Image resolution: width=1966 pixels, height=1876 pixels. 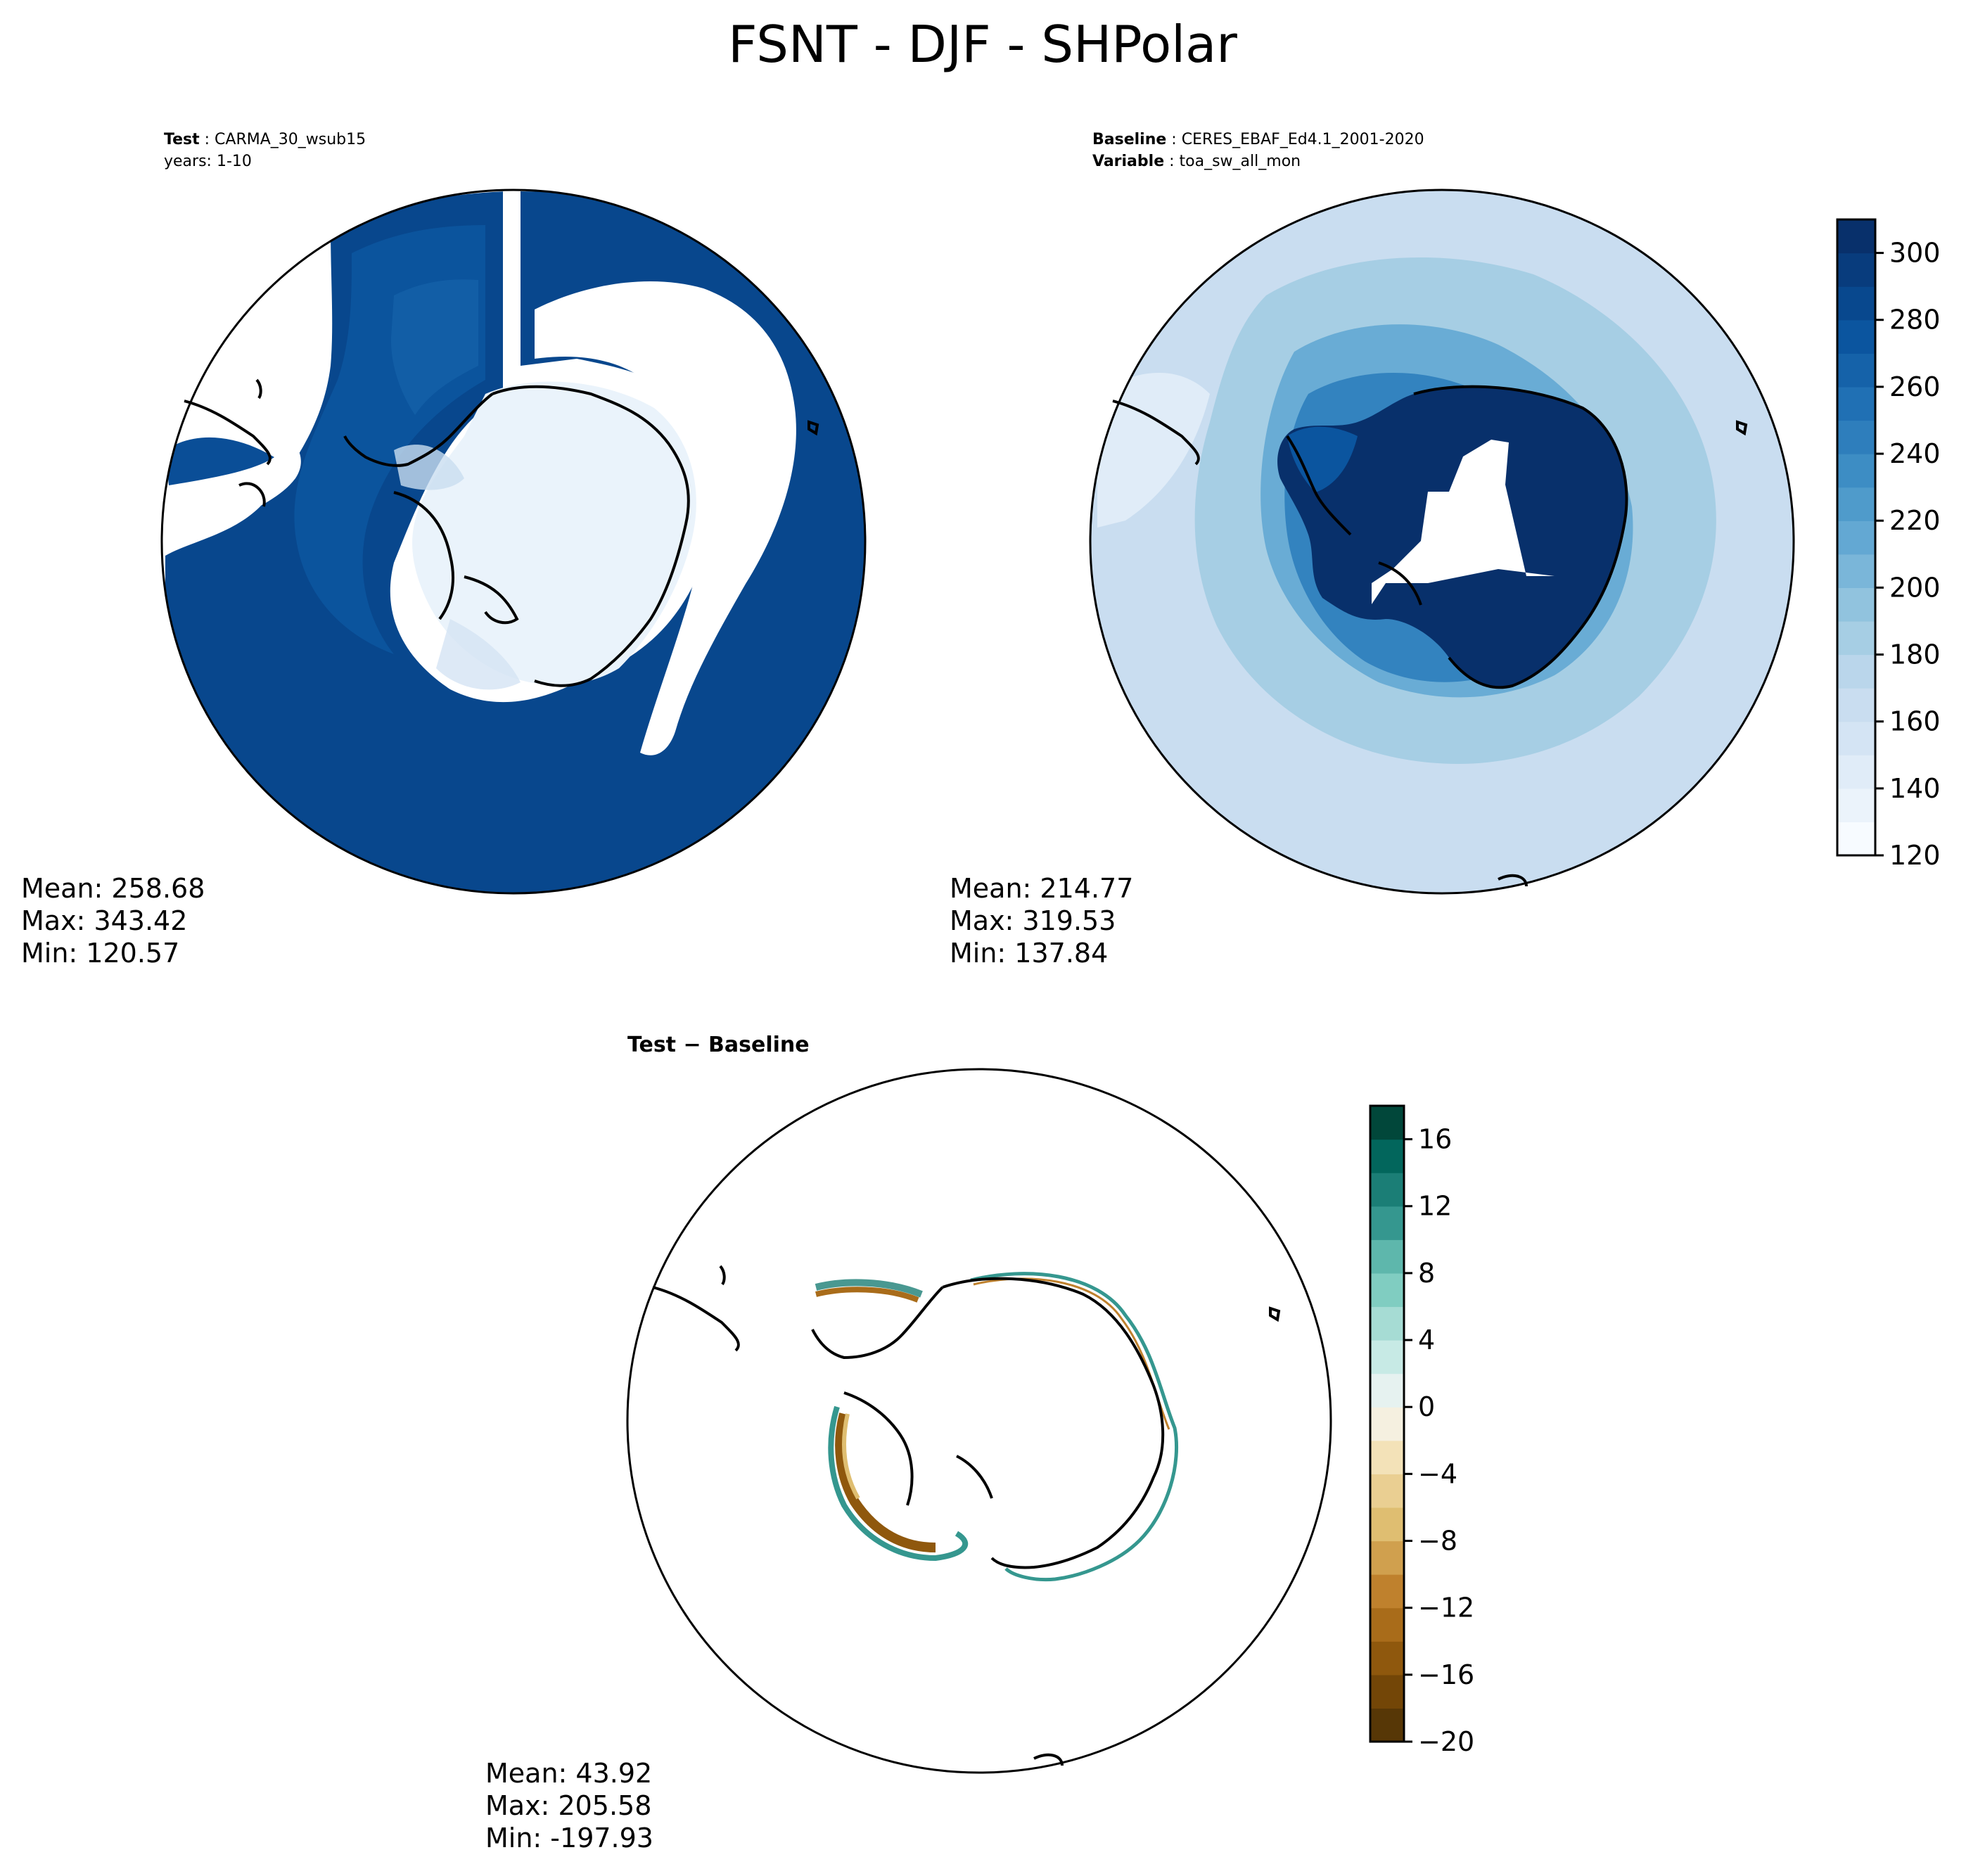 I want to click on baseline-header-line2: Variable : toa_sw_all_mon, so click(x=1196, y=161).